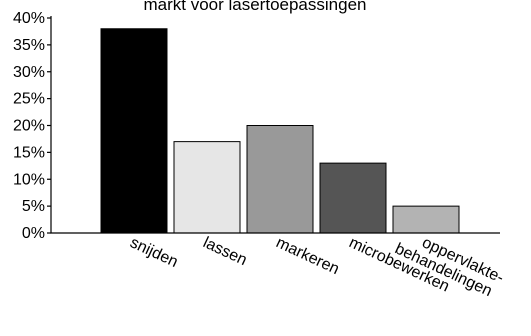 The image size is (531, 336). Describe the element at coordinates (280, 179) in the screenshot. I see `bar-markeren` at that location.